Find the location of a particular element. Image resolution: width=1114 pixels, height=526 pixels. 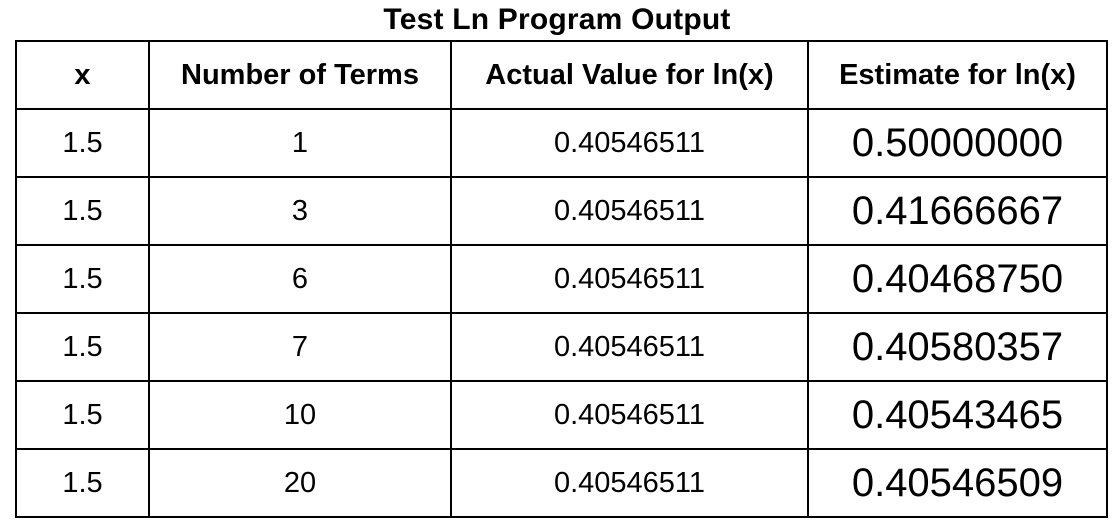

cell-number-of-terms: 7 is located at coordinates (300, 347).